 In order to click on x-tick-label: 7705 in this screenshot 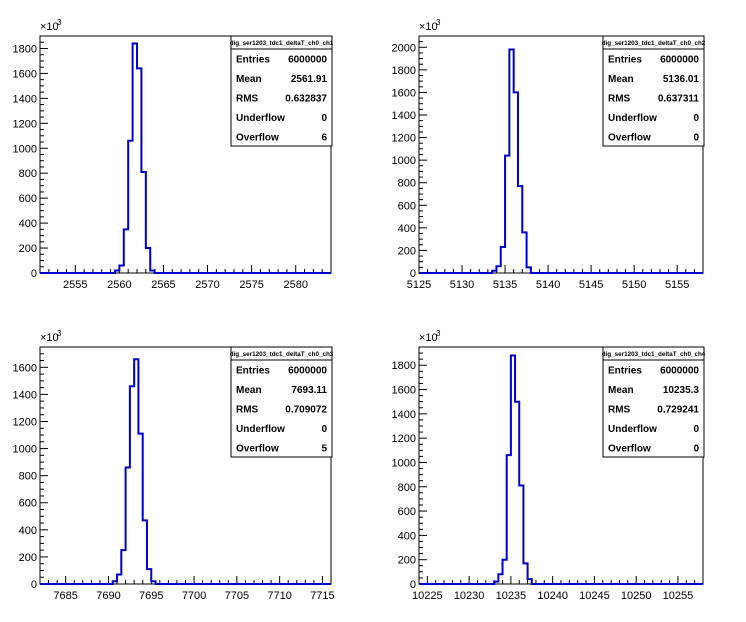, I will do `click(237, 596)`.